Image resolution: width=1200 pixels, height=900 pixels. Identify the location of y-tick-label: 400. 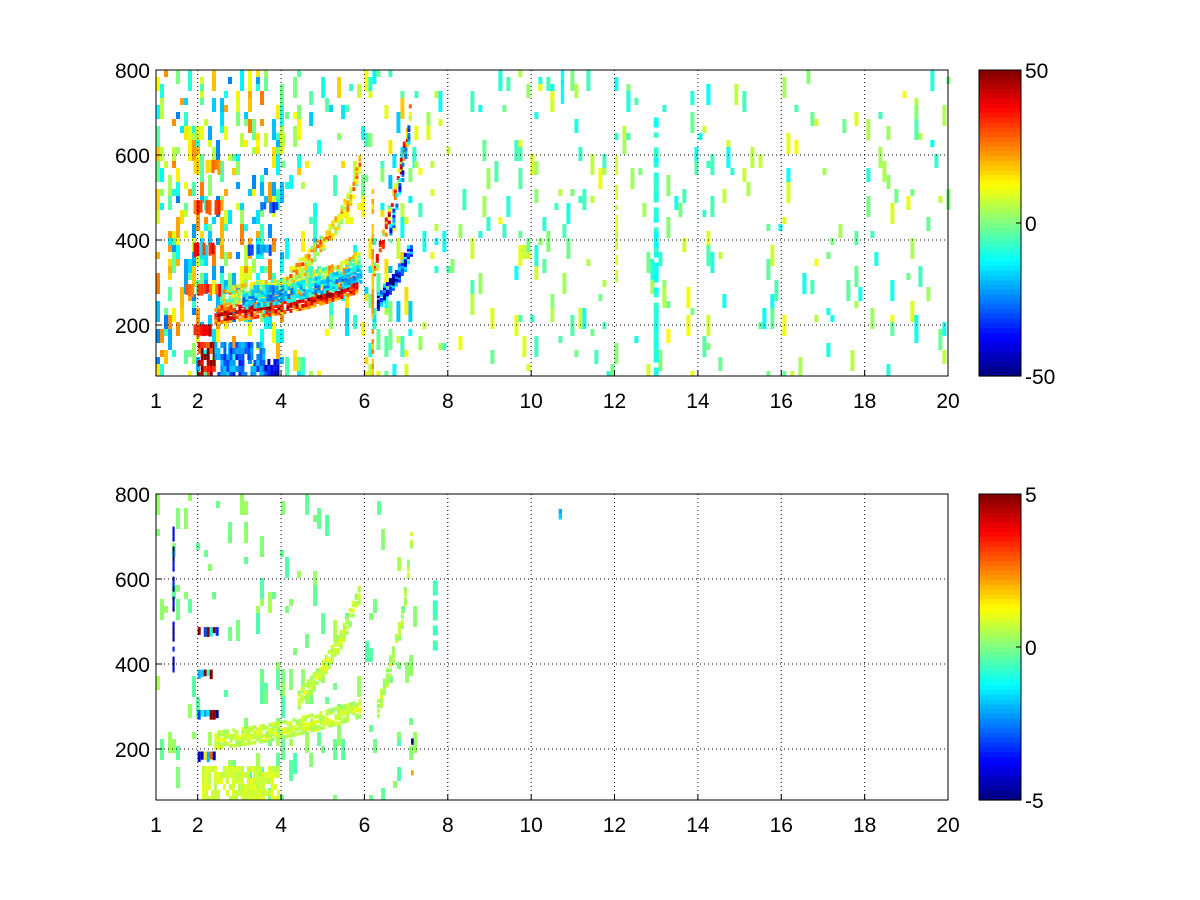
(132, 241).